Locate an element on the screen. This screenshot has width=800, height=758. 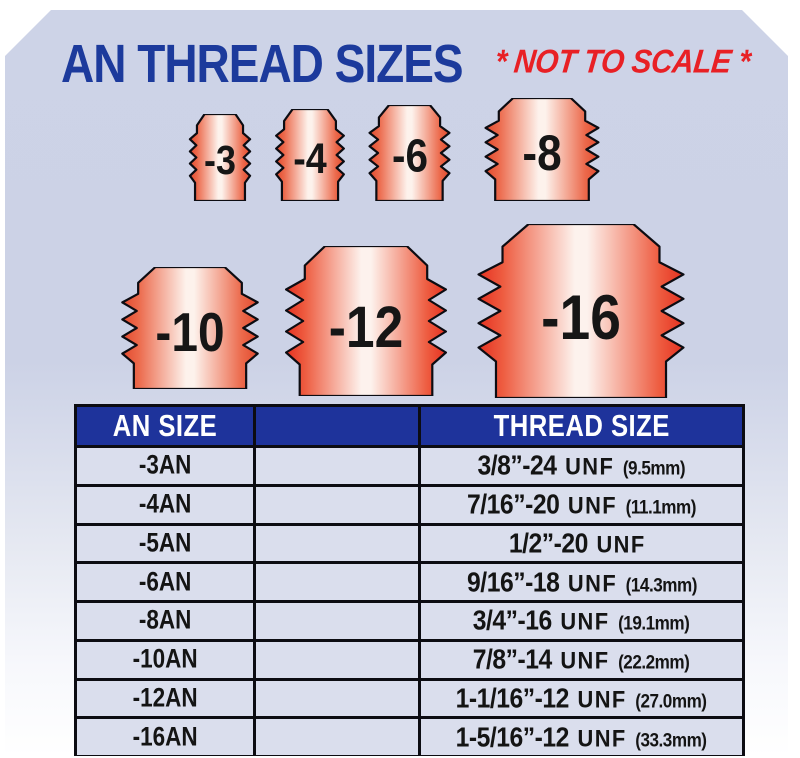
thread-size-cell: 3/8”-24 UNF (9.5mm) is located at coordinates (581, 466).